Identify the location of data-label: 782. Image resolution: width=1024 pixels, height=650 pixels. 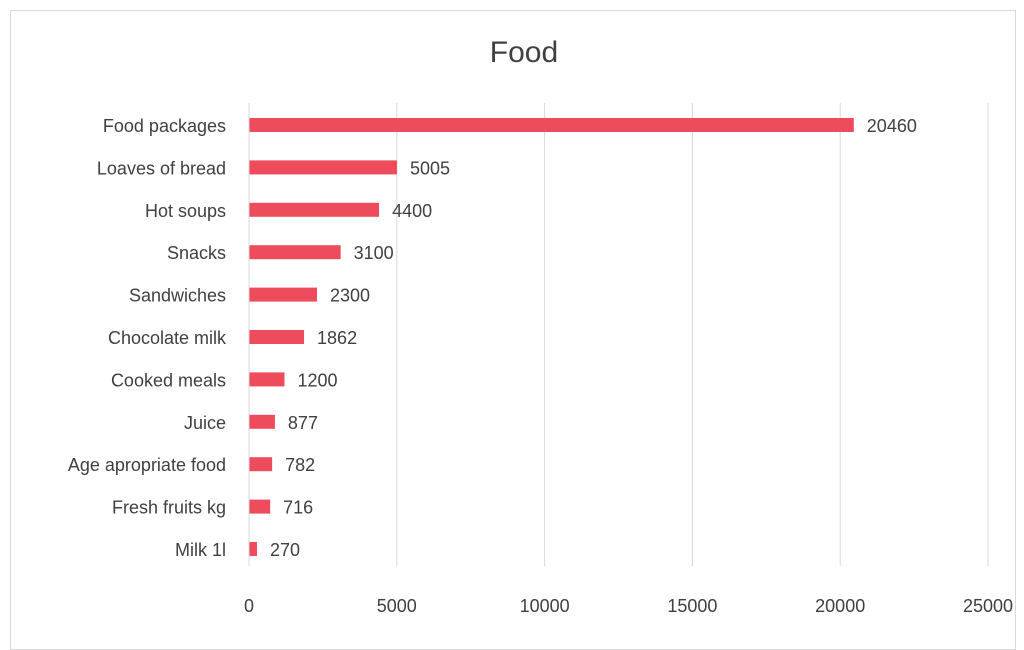
(300, 465).